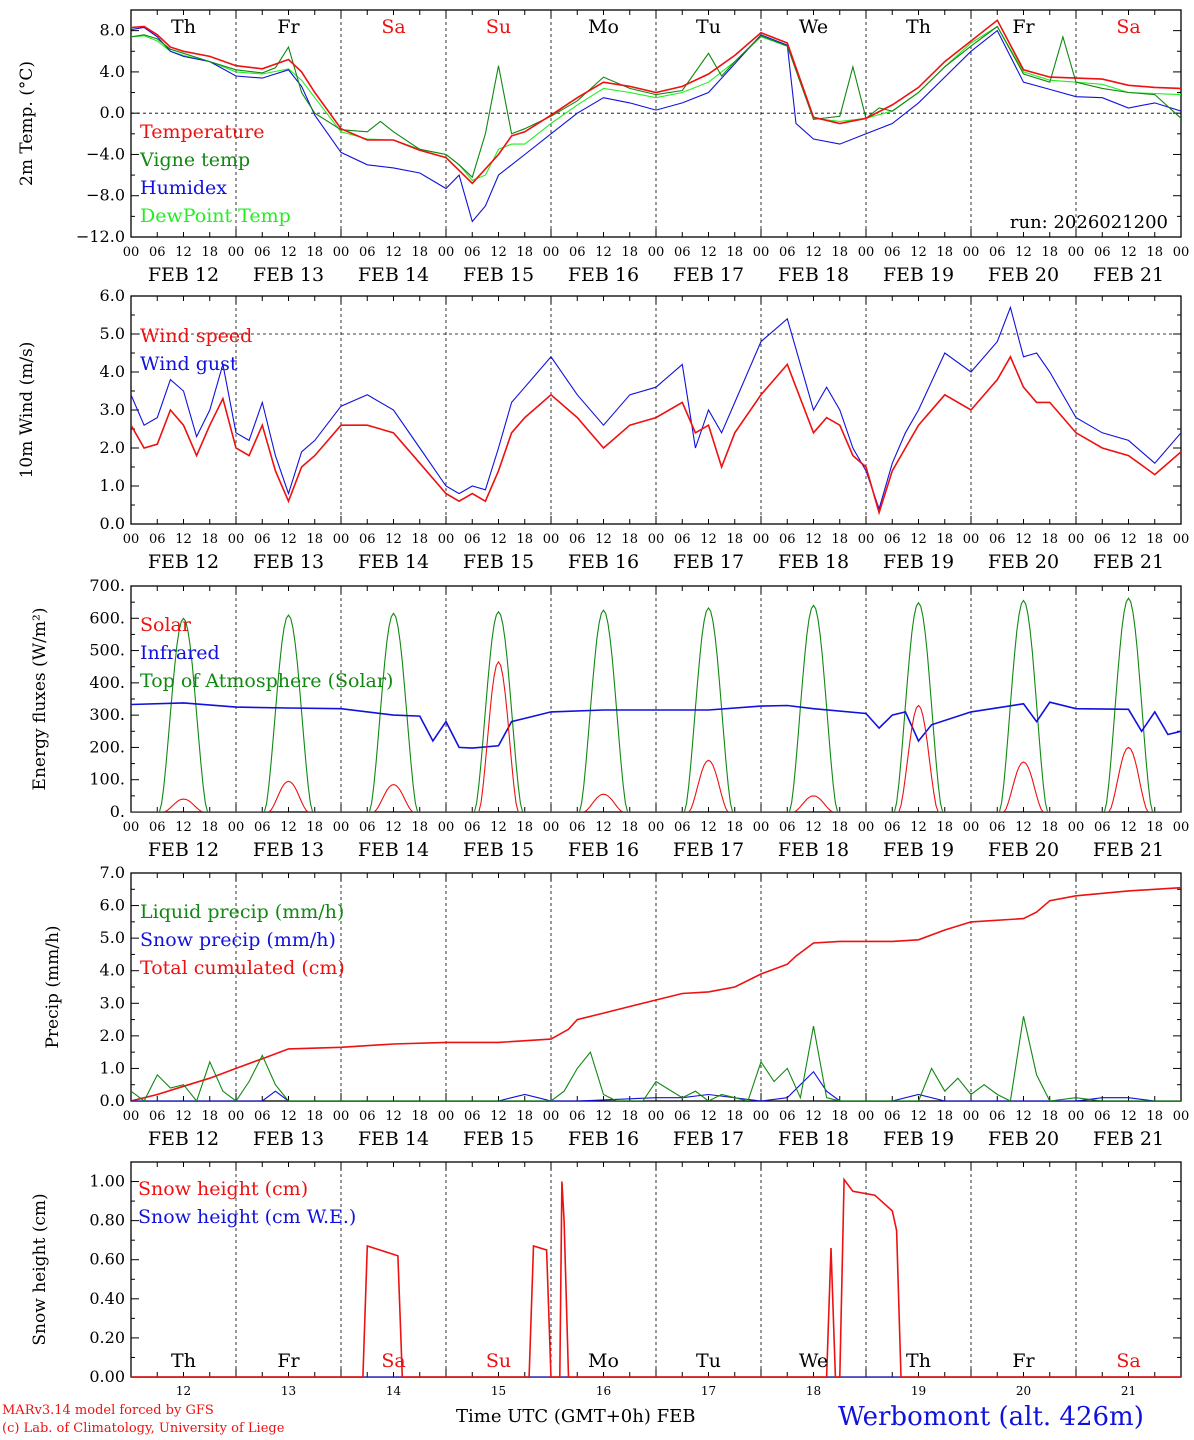 The width and height of the screenshot is (1194, 1440). I want to click on series-line-dewpoint-temp, so click(656, 103).